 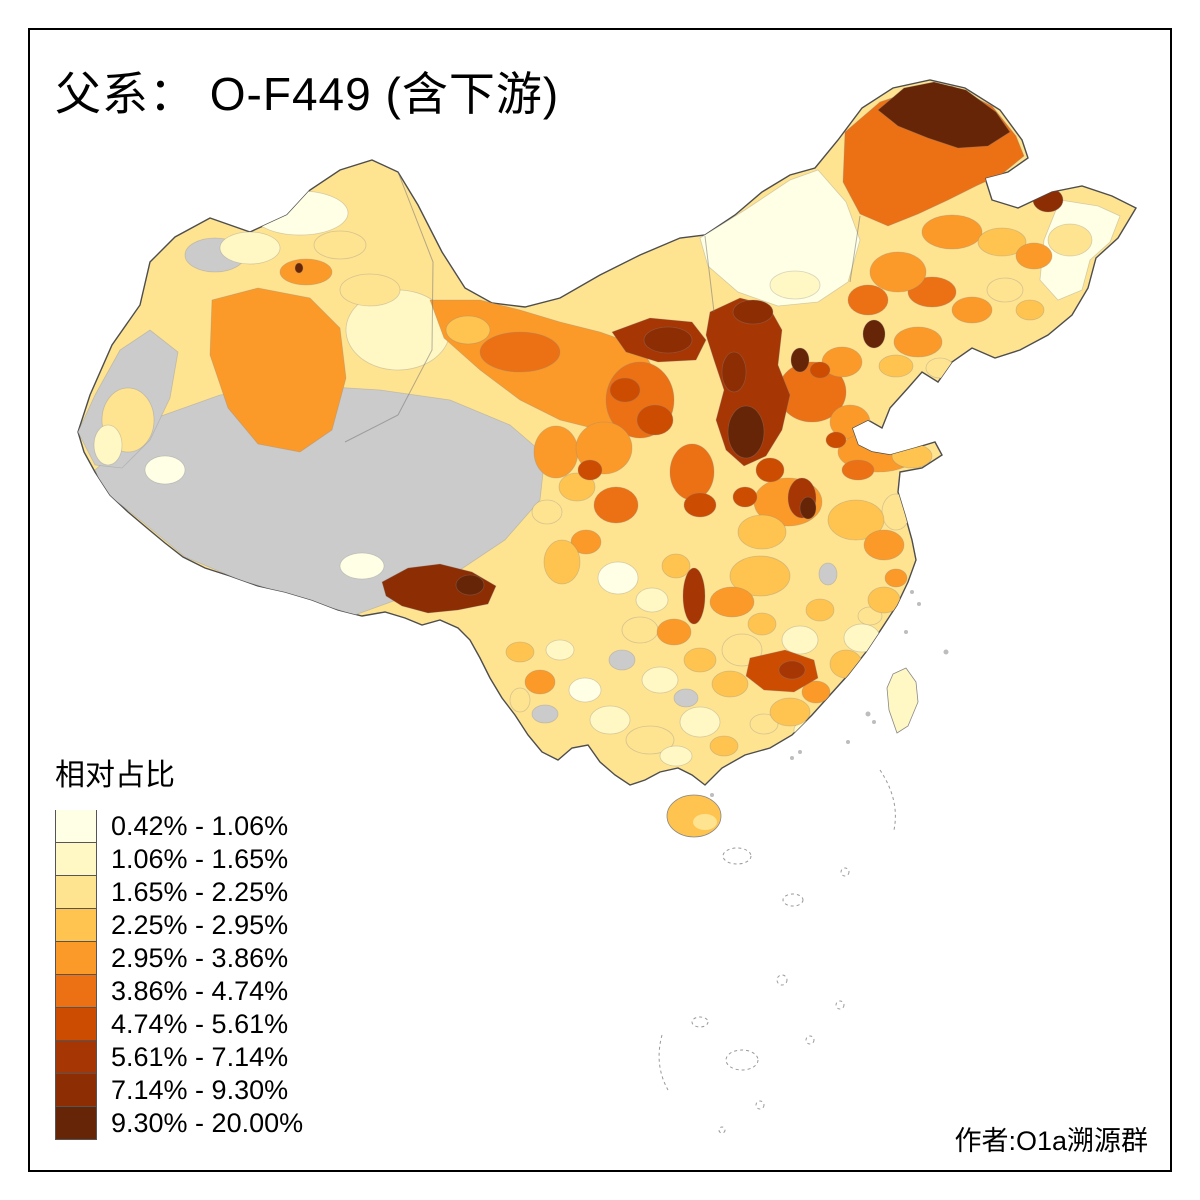 I want to click on legend-label: 3.86% - 4.74%, so click(x=200, y=991).